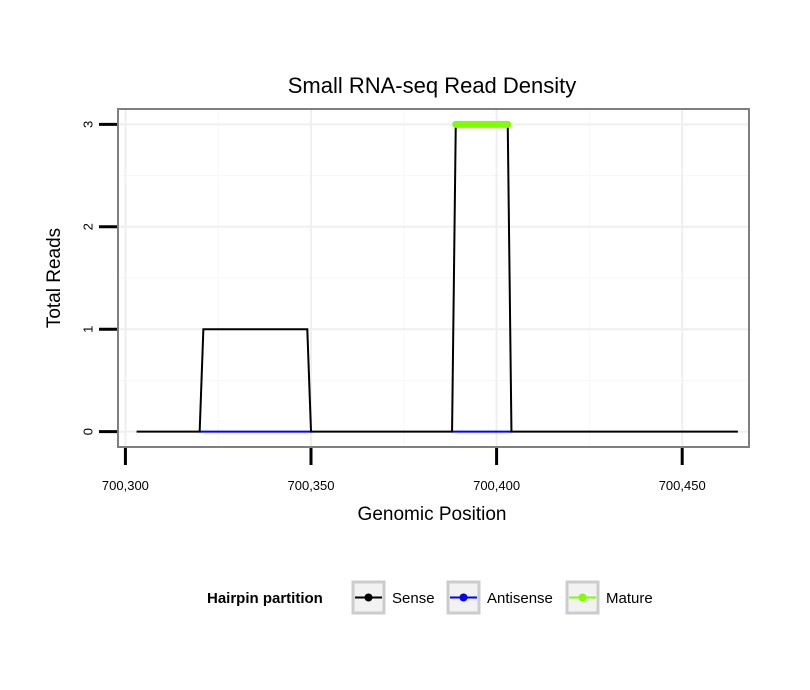 The width and height of the screenshot is (810, 690). Describe the element at coordinates (404, 470) in the screenshot. I see `x-axis: 700,300 700,350 700,400 700,450` at that location.